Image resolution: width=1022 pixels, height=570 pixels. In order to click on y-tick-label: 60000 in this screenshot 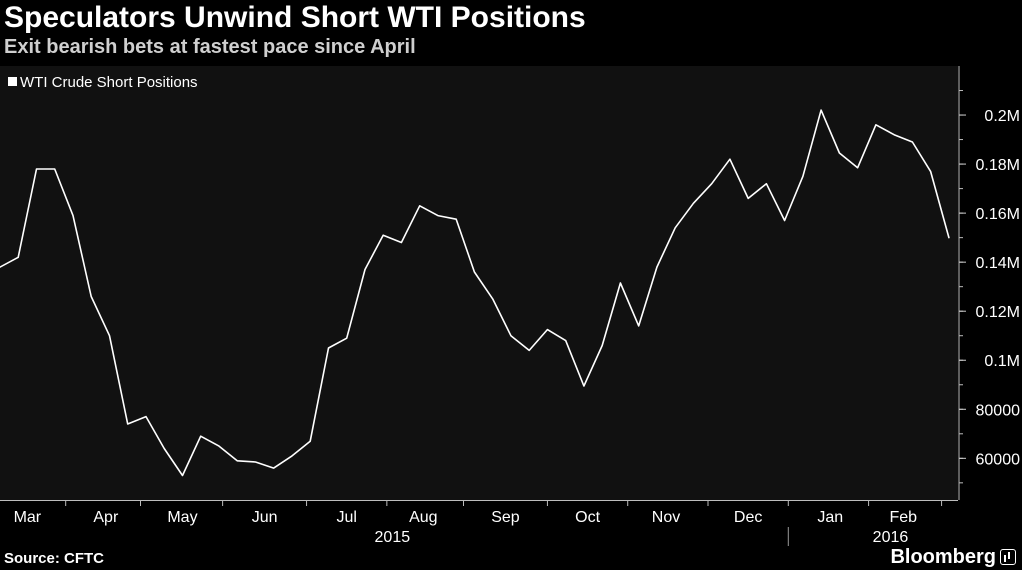, I will do `click(998, 459)`.